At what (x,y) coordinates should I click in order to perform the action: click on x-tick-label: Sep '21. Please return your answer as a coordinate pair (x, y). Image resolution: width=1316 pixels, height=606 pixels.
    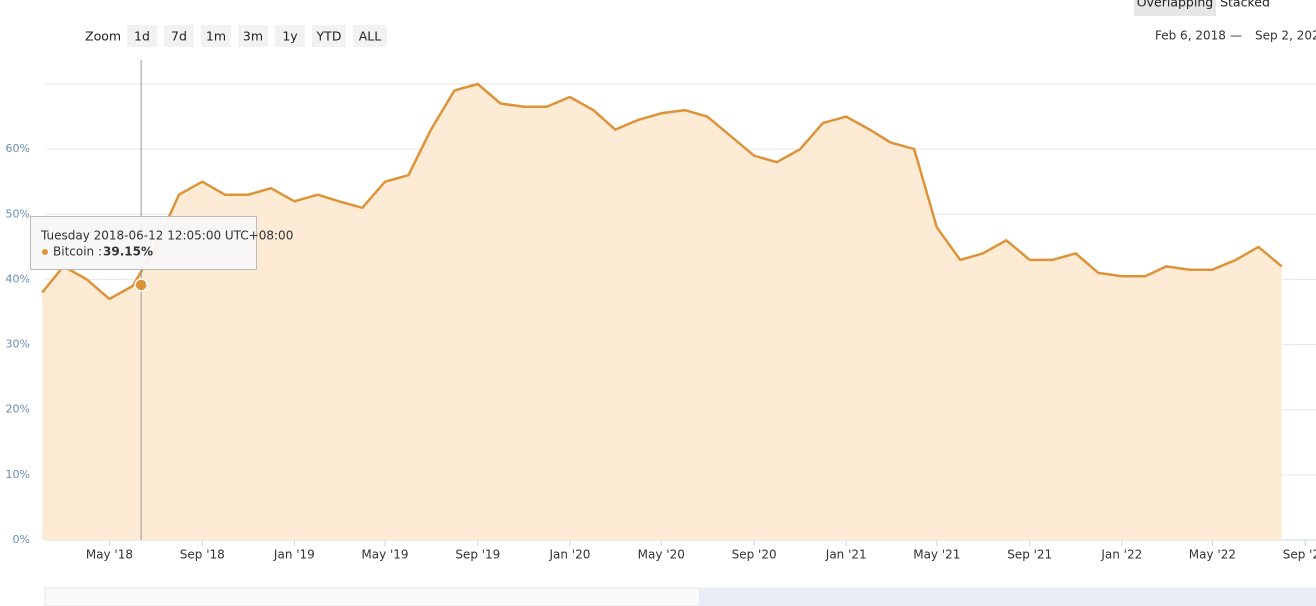
    Looking at the image, I should click on (1029, 555).